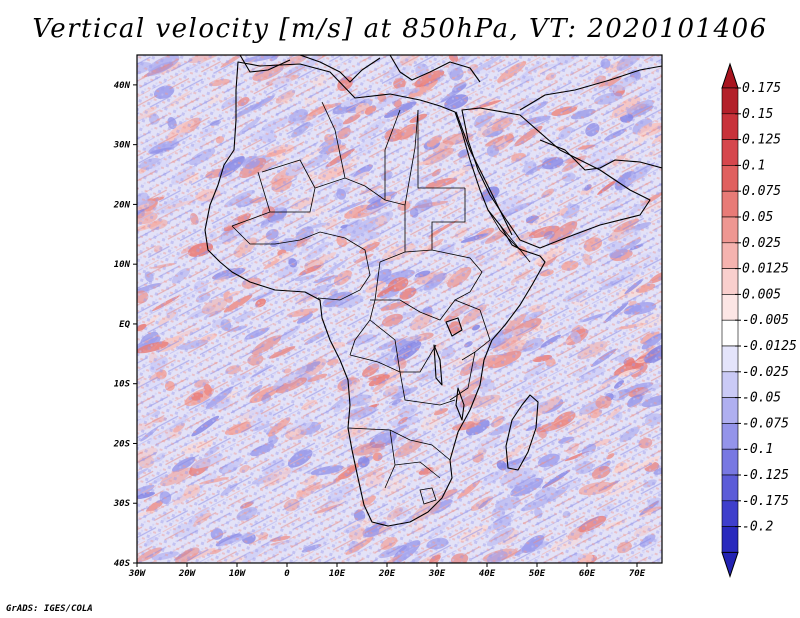 This screenshot has height=618, width=800. I want to click on lon-tick-label: 10E, so click(337, 574).